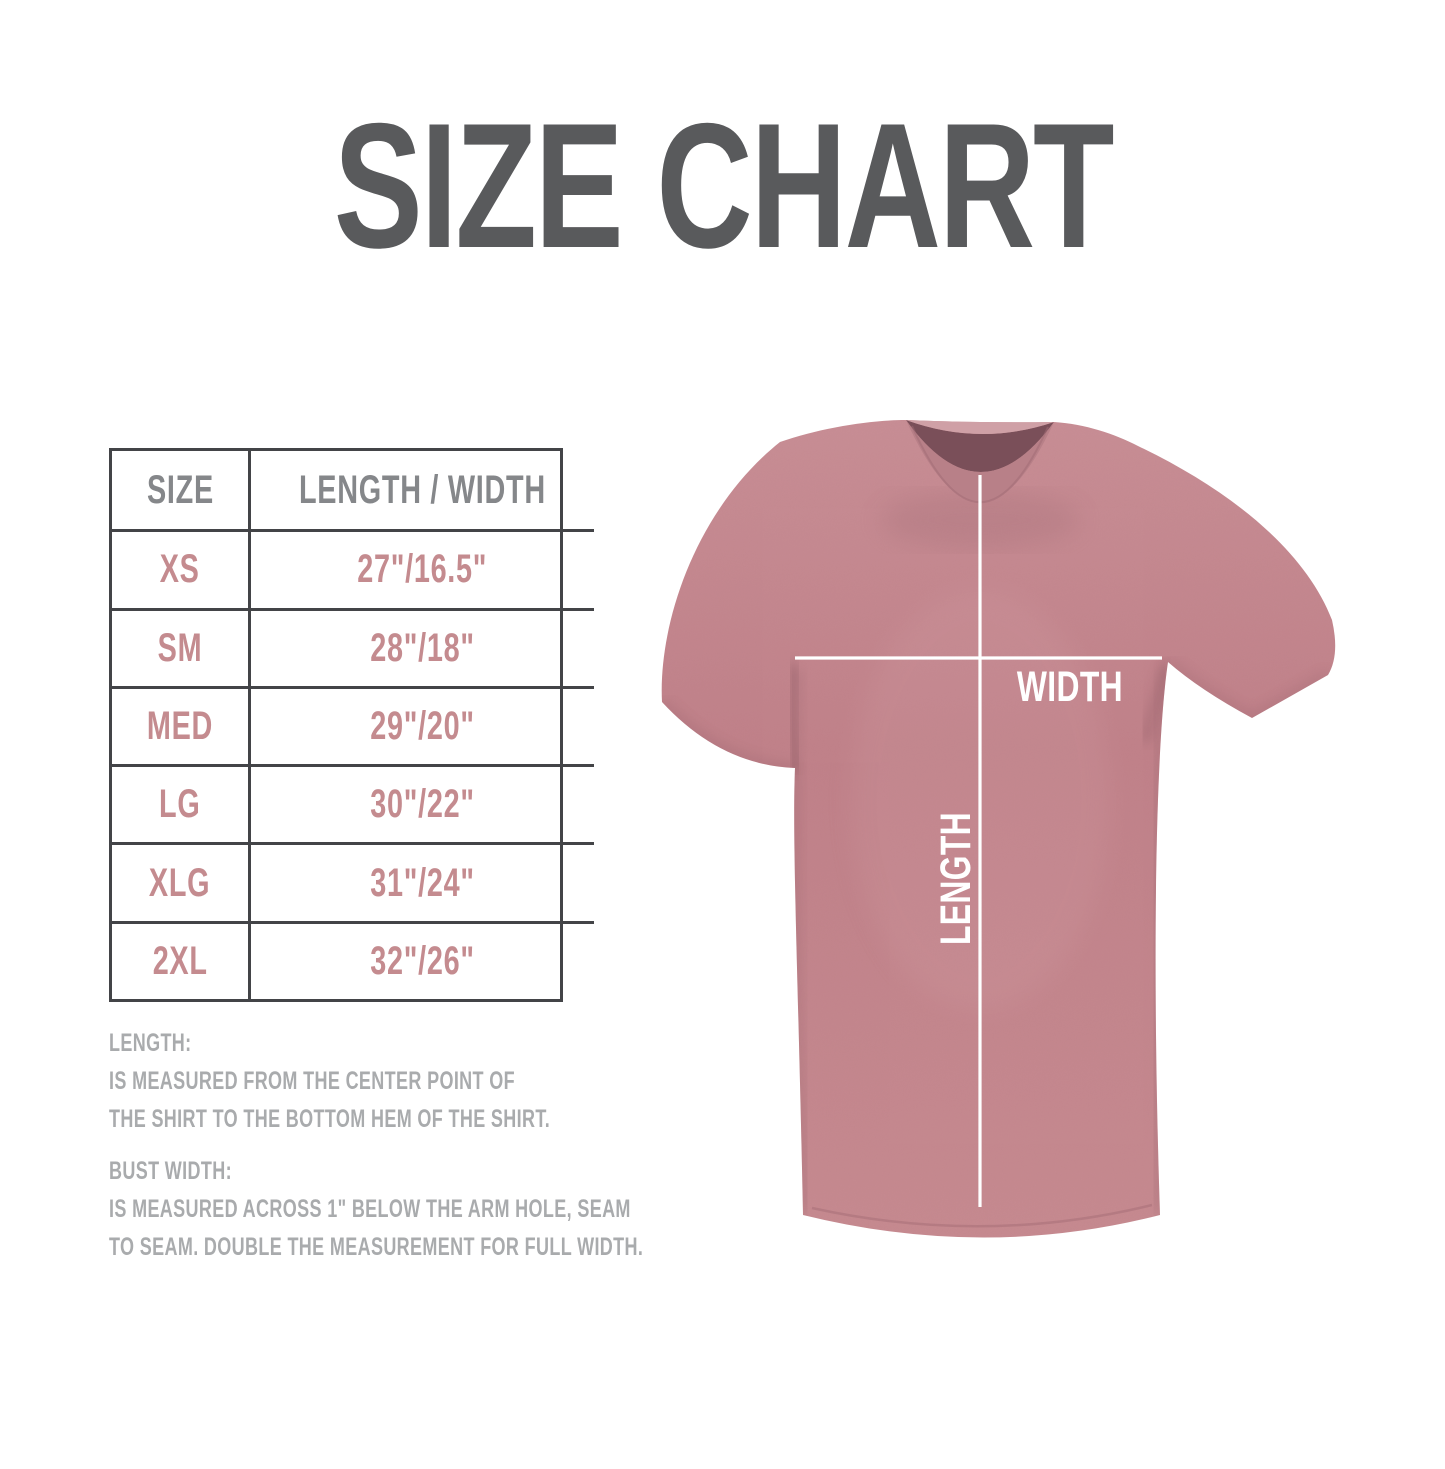  Describe the element at coordinates (180, 881) in the screenshot. I see `size-cell: XLG` at that location.